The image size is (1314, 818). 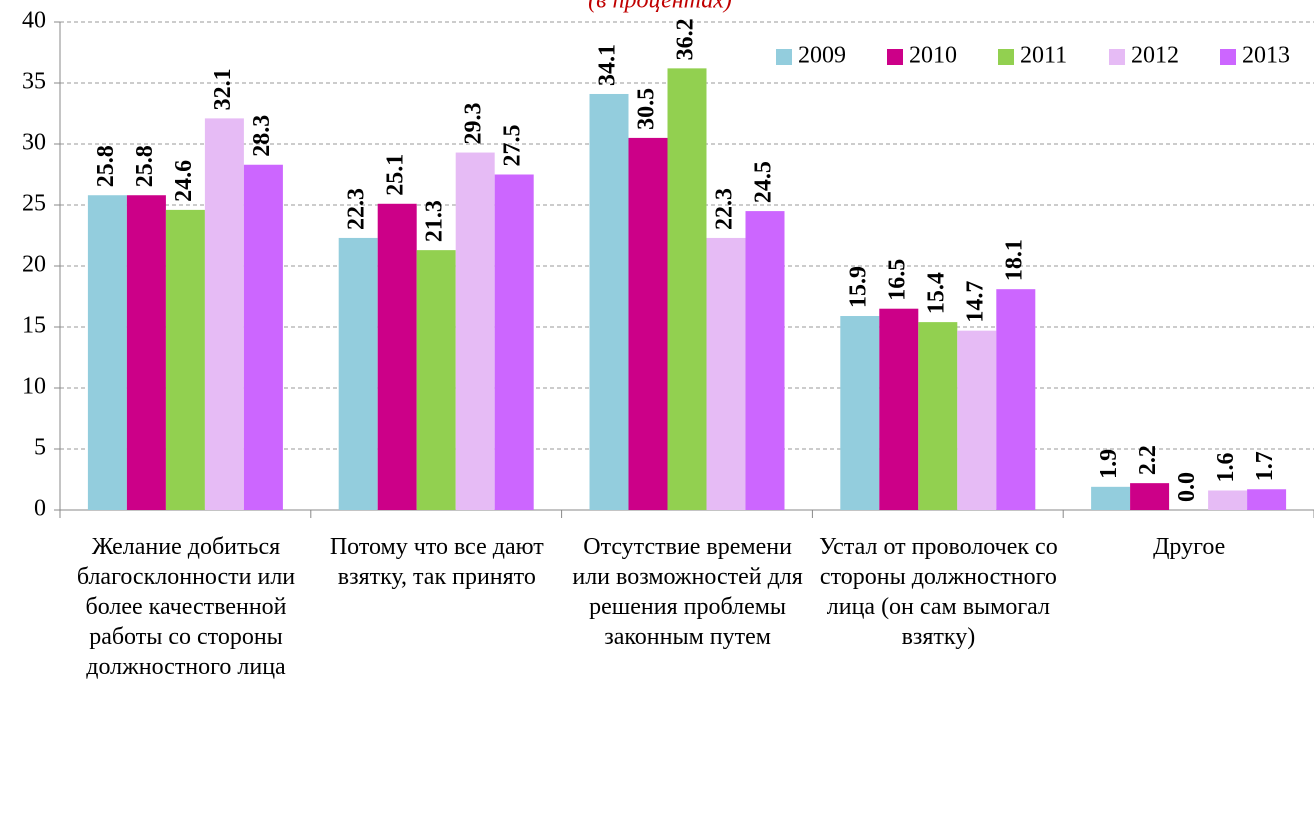 What do you see at coordinates (513, 146) in the screenshot?
I see `data-label: 27.5` at bounding box center [513, 146].